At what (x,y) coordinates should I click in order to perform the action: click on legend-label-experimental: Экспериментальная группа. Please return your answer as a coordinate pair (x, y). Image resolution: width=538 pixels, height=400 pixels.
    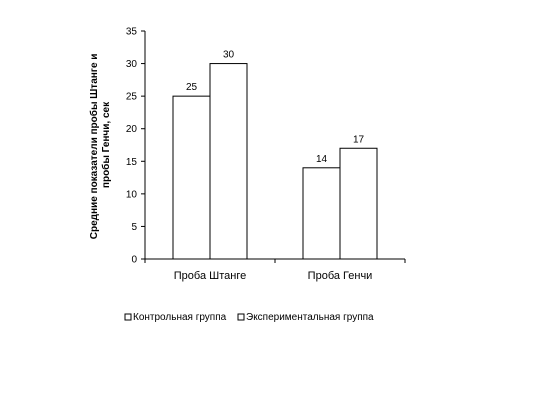
    Looking at the image, I should click on (310, 317).